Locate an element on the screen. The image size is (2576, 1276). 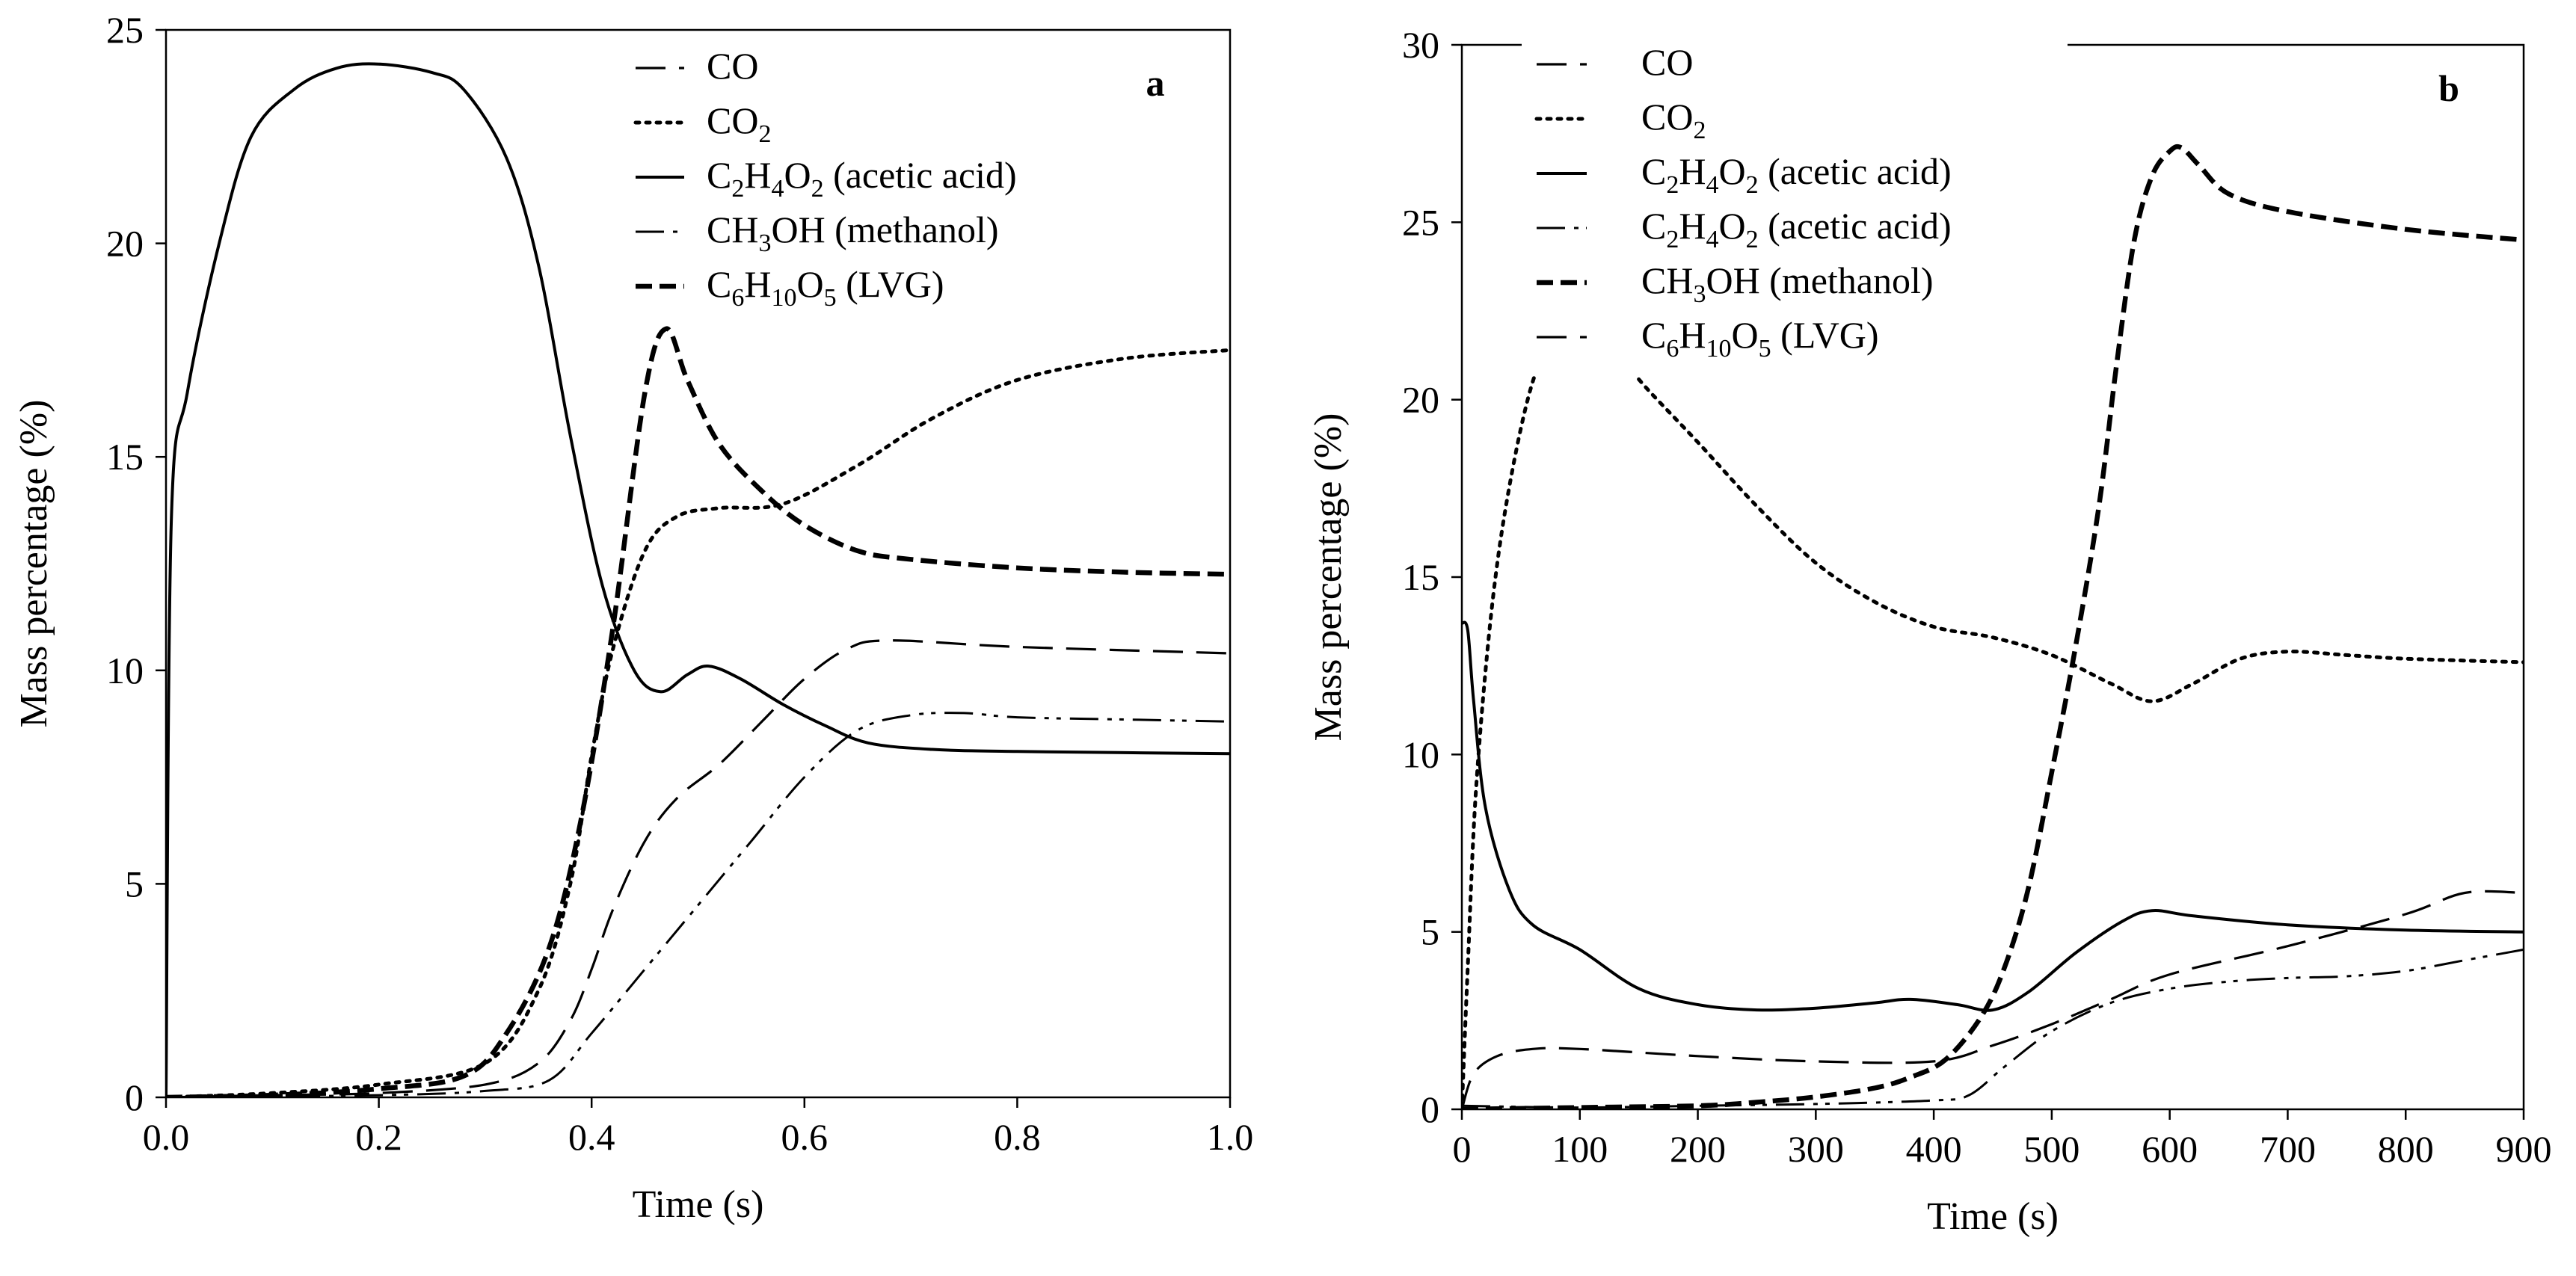
x-tick-label: 100 is located at coordinates (1580, 1149).